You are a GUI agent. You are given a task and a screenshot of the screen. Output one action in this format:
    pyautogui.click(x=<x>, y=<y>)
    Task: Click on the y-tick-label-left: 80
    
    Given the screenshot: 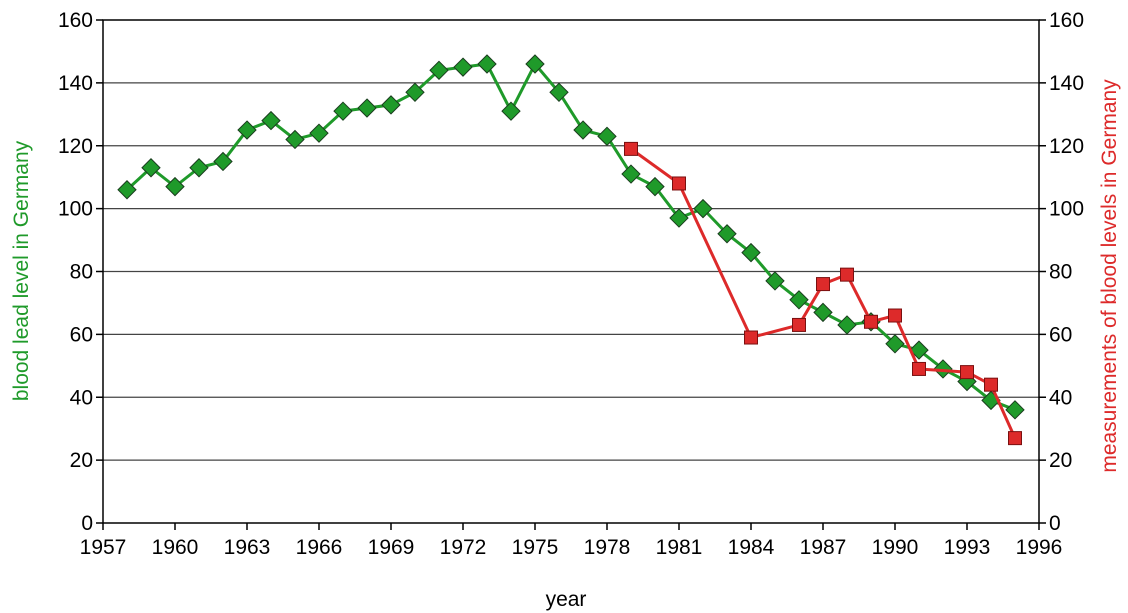 What is the action you would take?
    pyautogui.click(x=81, y=272)
    